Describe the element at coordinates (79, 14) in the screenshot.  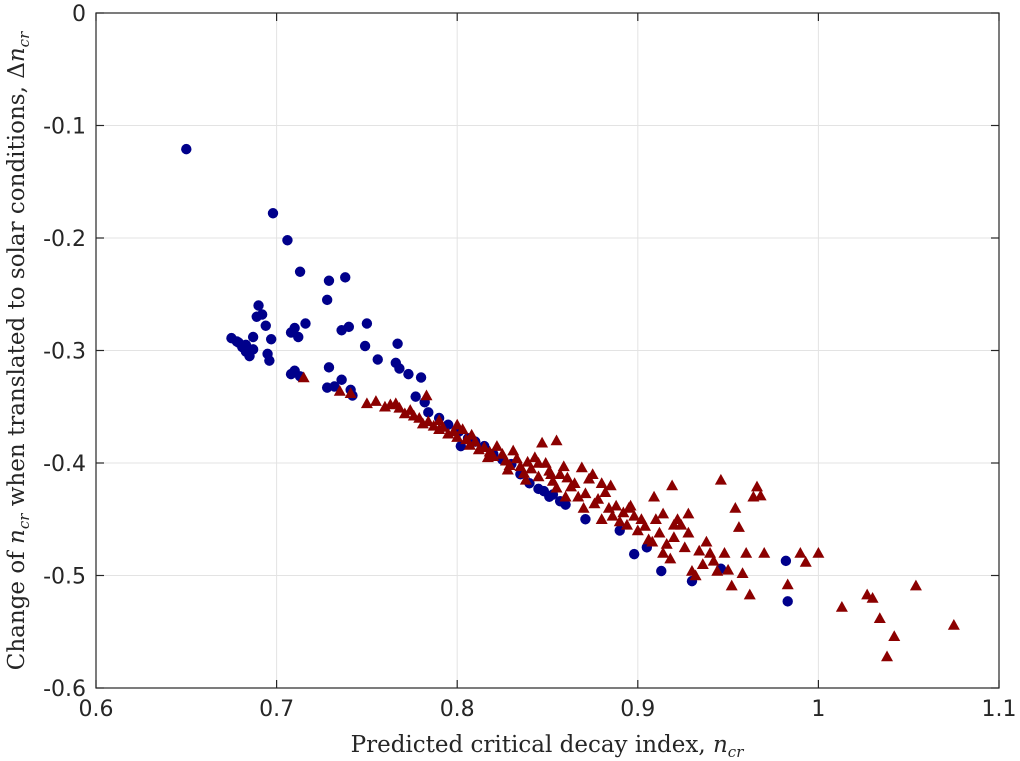
I see `y-tick-label: 0` at that location.